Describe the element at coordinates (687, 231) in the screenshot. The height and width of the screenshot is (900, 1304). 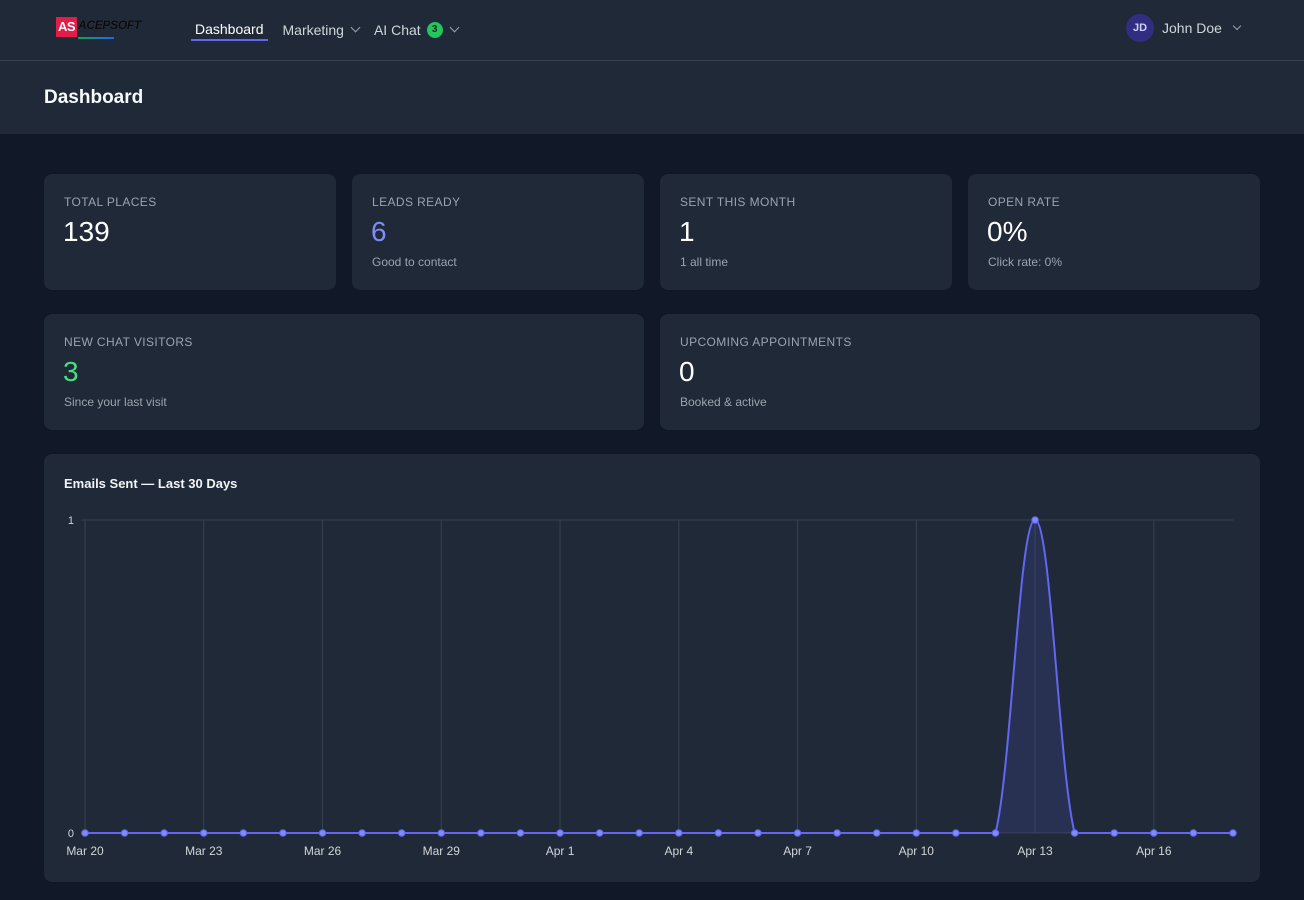
I see `stat-value: 1` at that location.